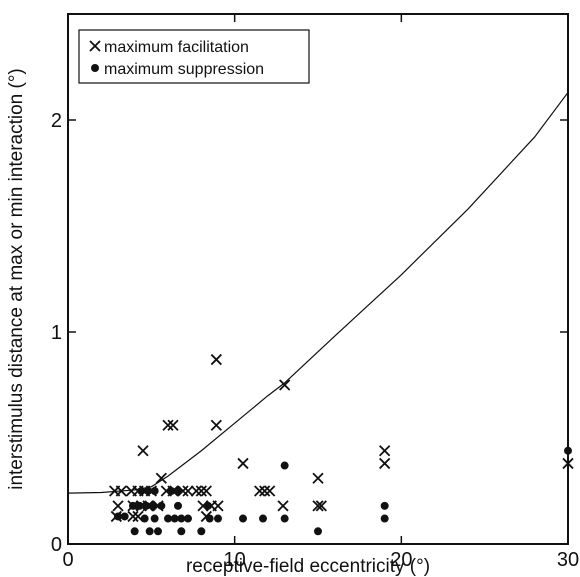  Describe the element at coordinates (235, 560) in the screenshot. I see `x-tick-label: 10` at that location.